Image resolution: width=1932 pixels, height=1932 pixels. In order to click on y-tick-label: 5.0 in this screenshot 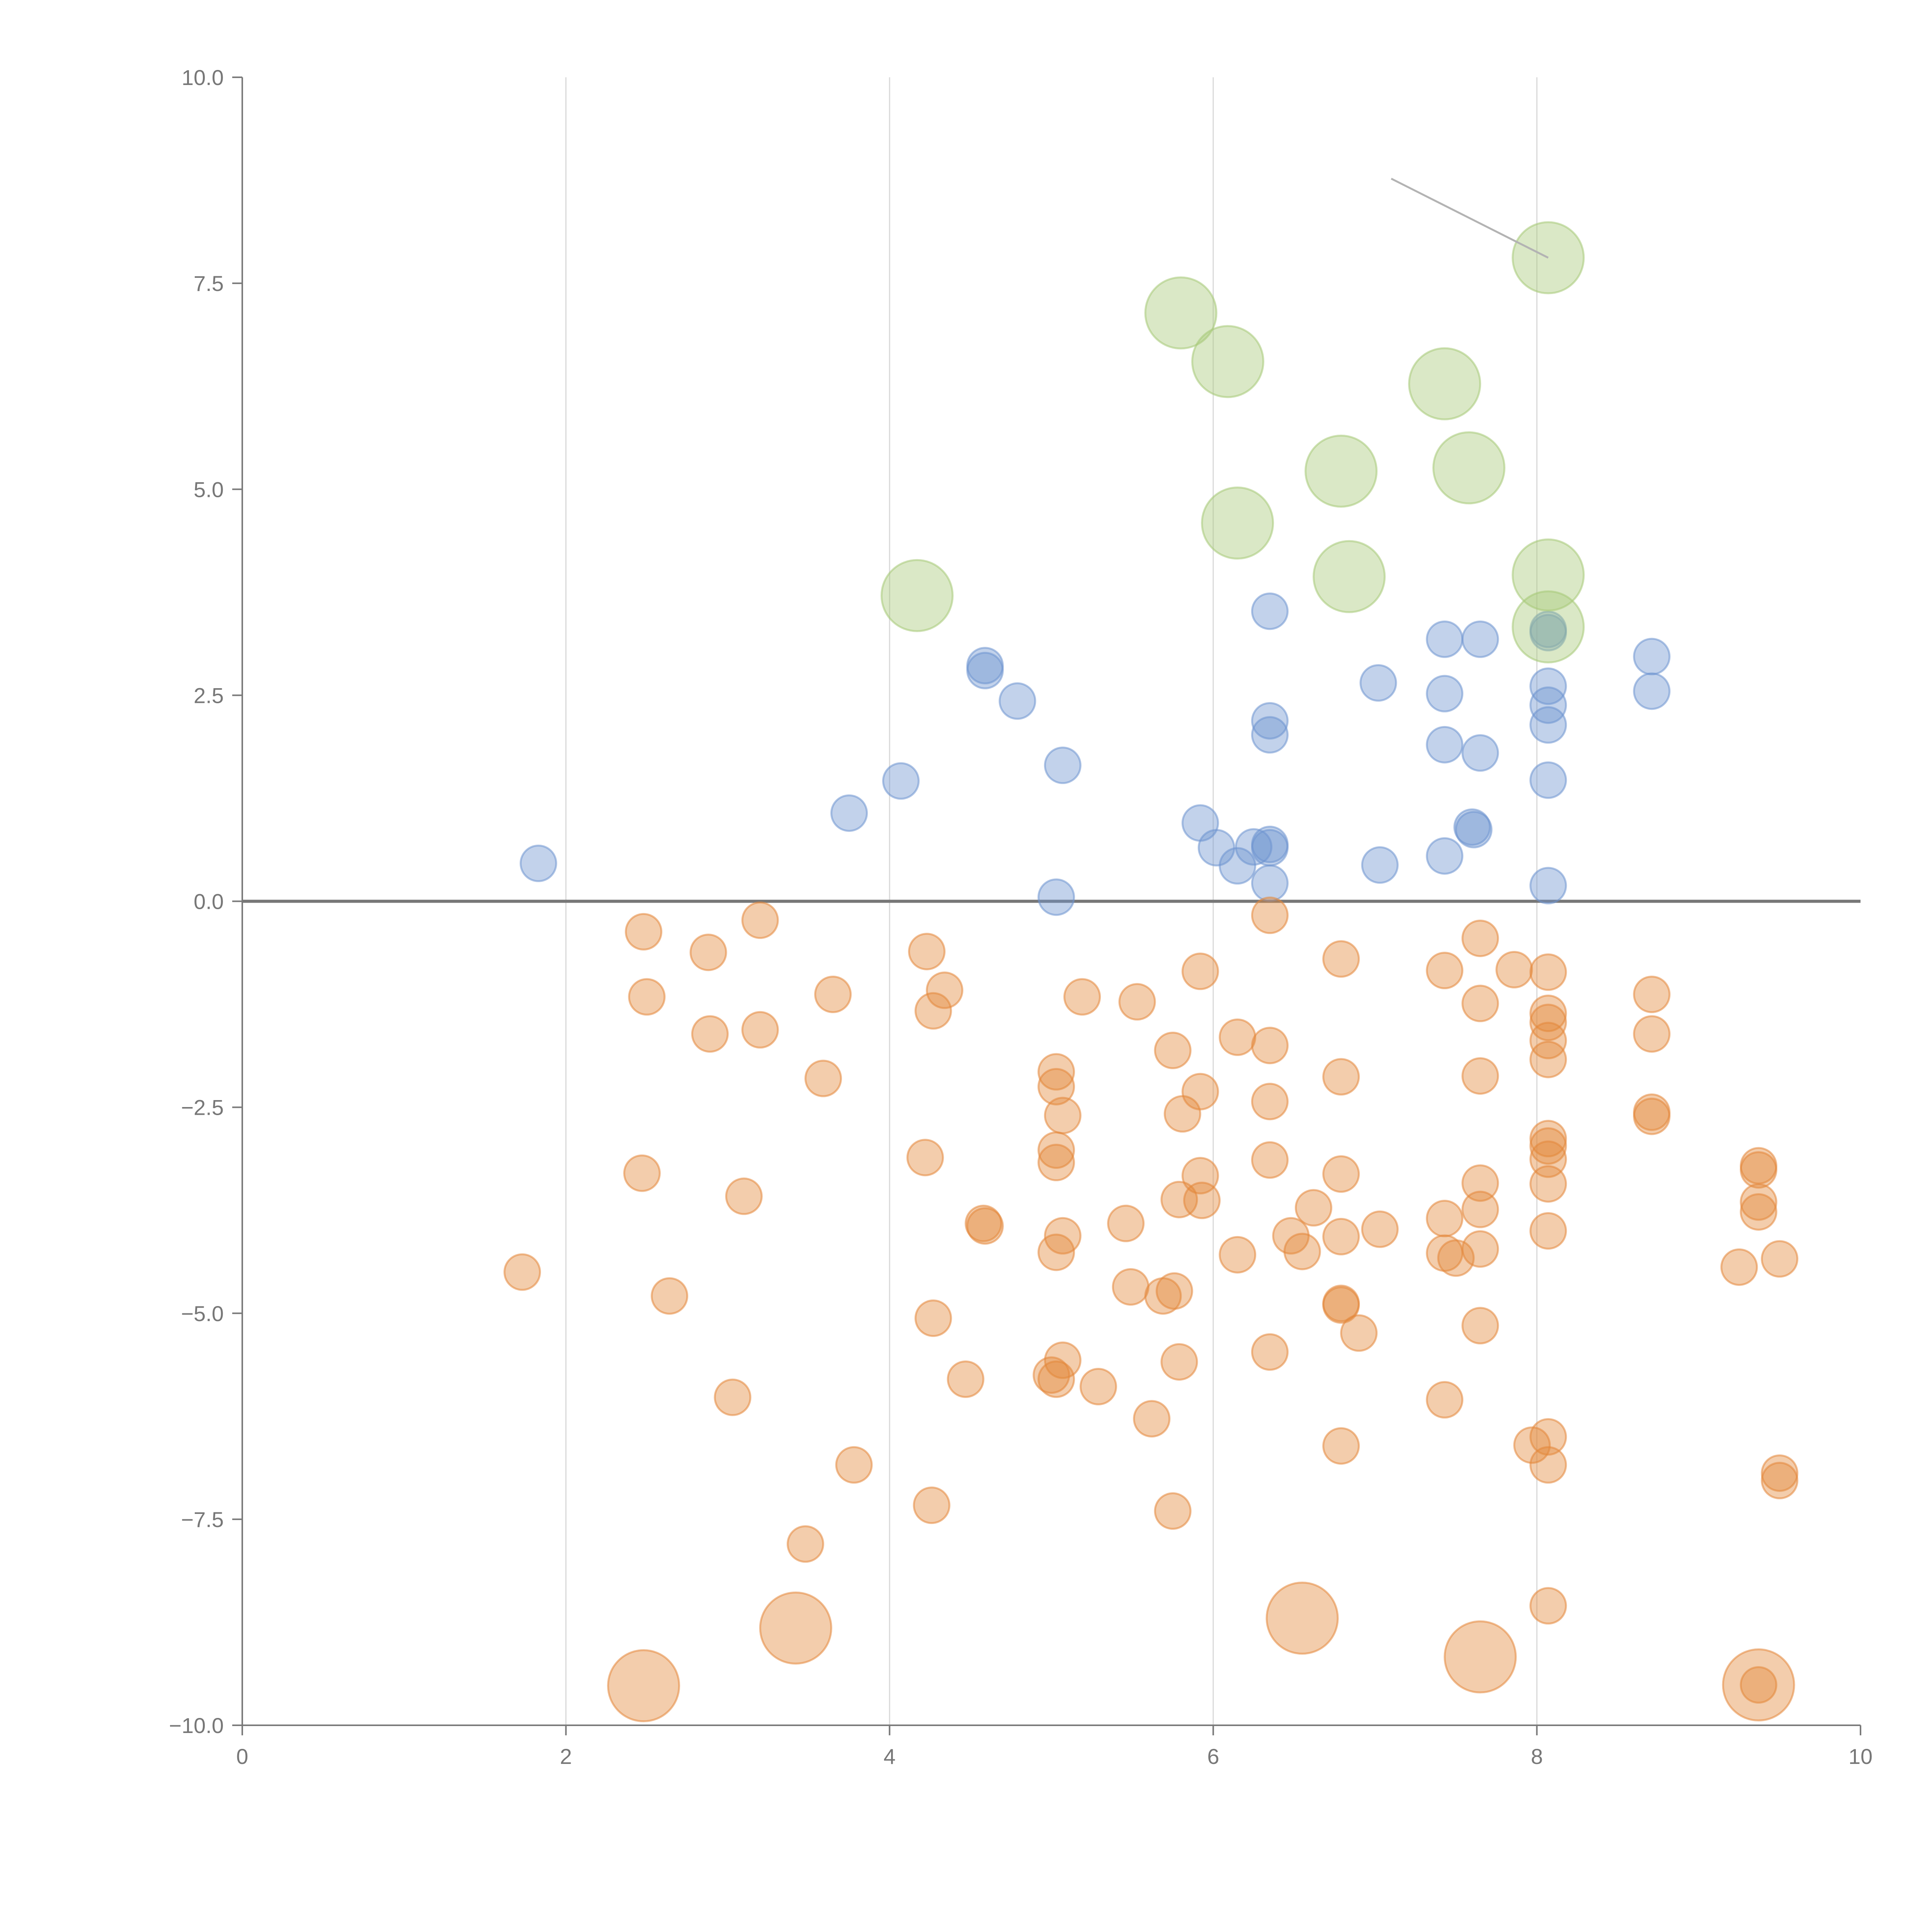, I will do `click(209, 489)`.